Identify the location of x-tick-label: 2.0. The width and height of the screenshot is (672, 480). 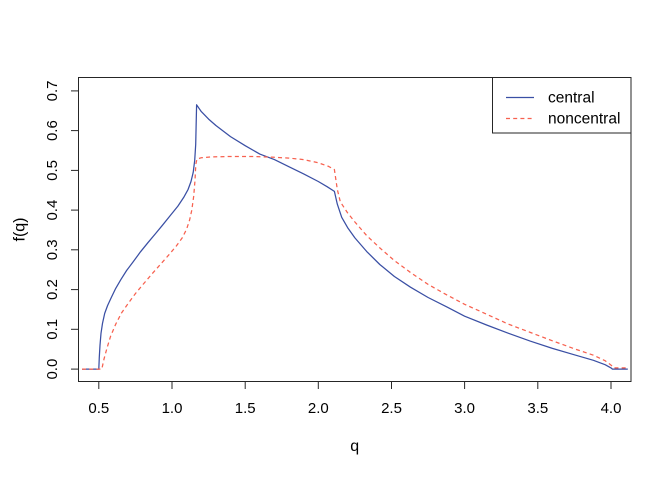
(318, 408).